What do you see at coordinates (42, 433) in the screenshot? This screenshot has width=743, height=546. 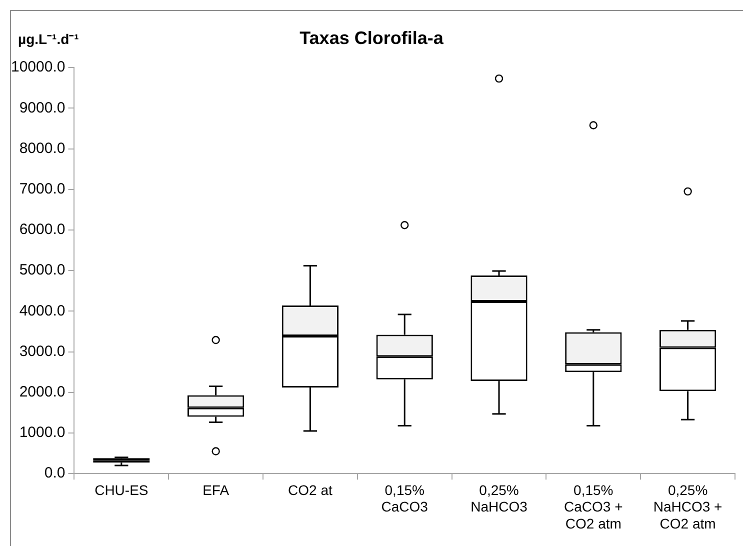 I see `y-tick-label: 1000.0` at bounding box center [42, 433].